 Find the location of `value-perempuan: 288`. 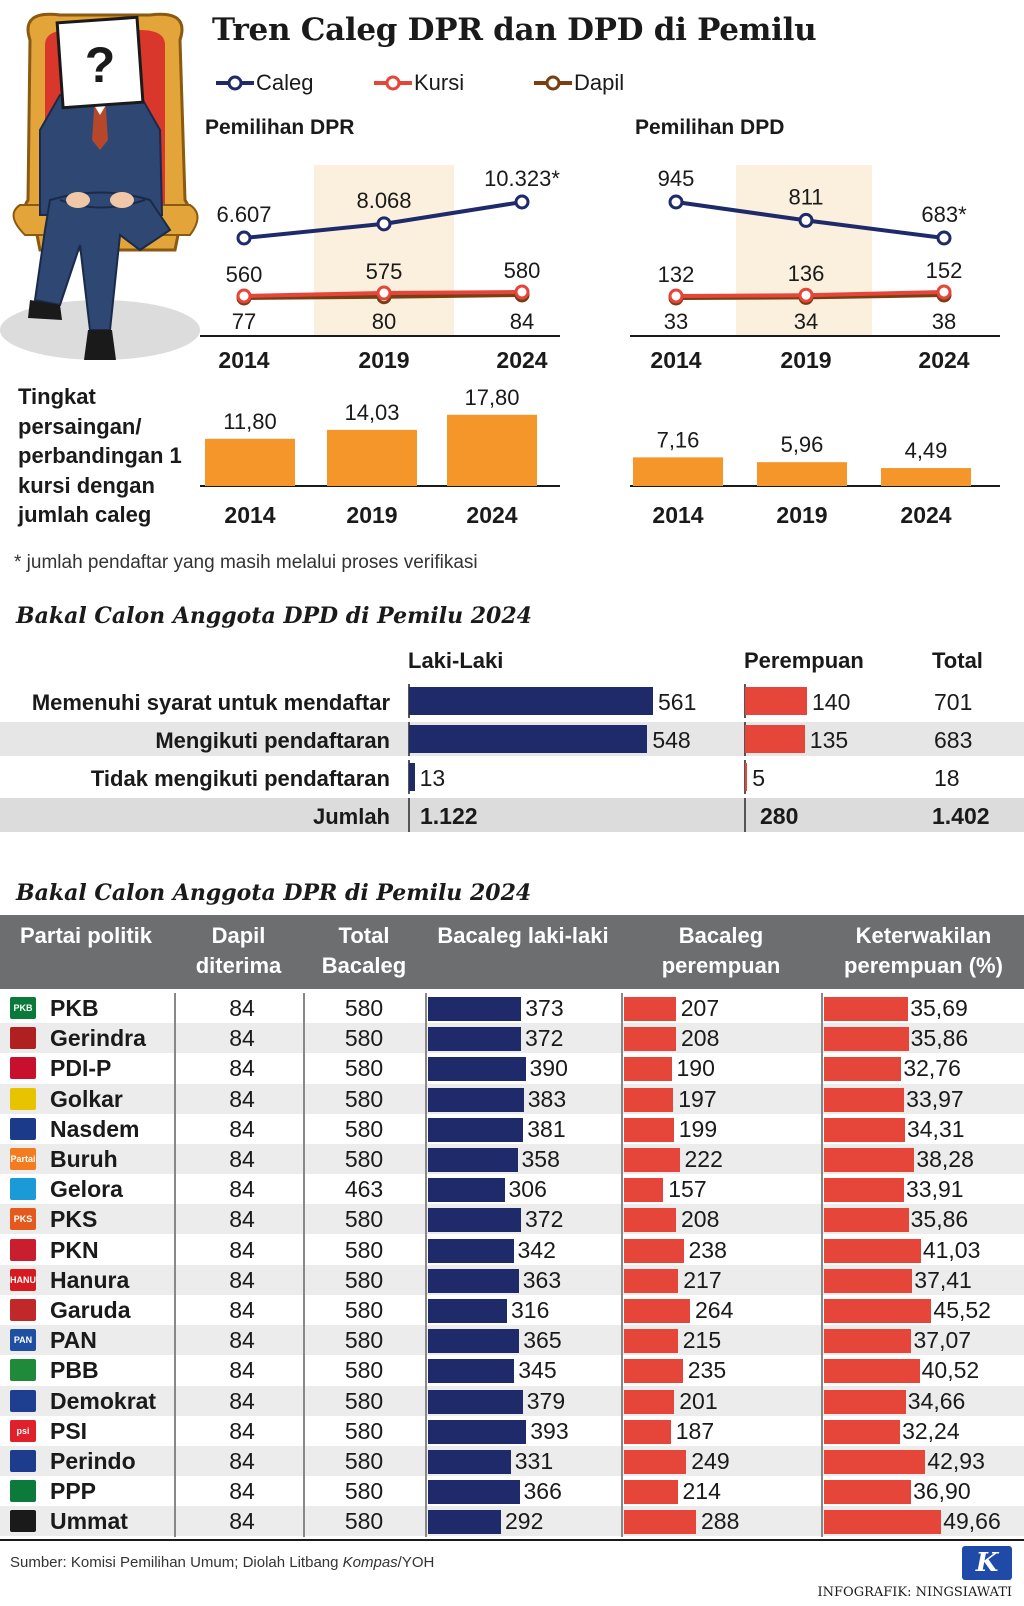

value-perempuan: 288 is located at coordinates (720, 1521).